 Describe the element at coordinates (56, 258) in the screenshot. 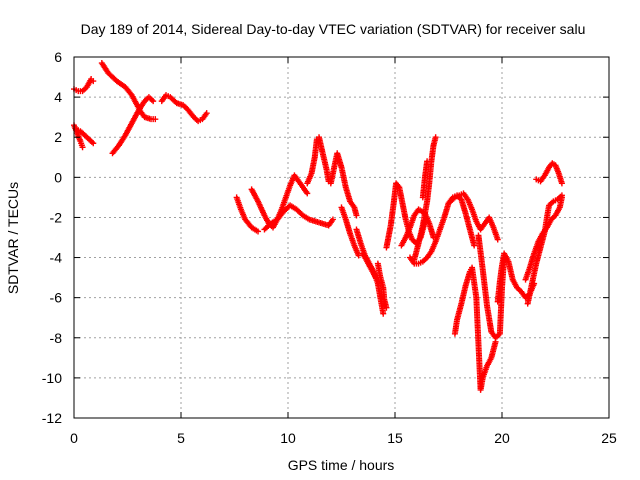

I see `y-tick-label: -4` at that location.